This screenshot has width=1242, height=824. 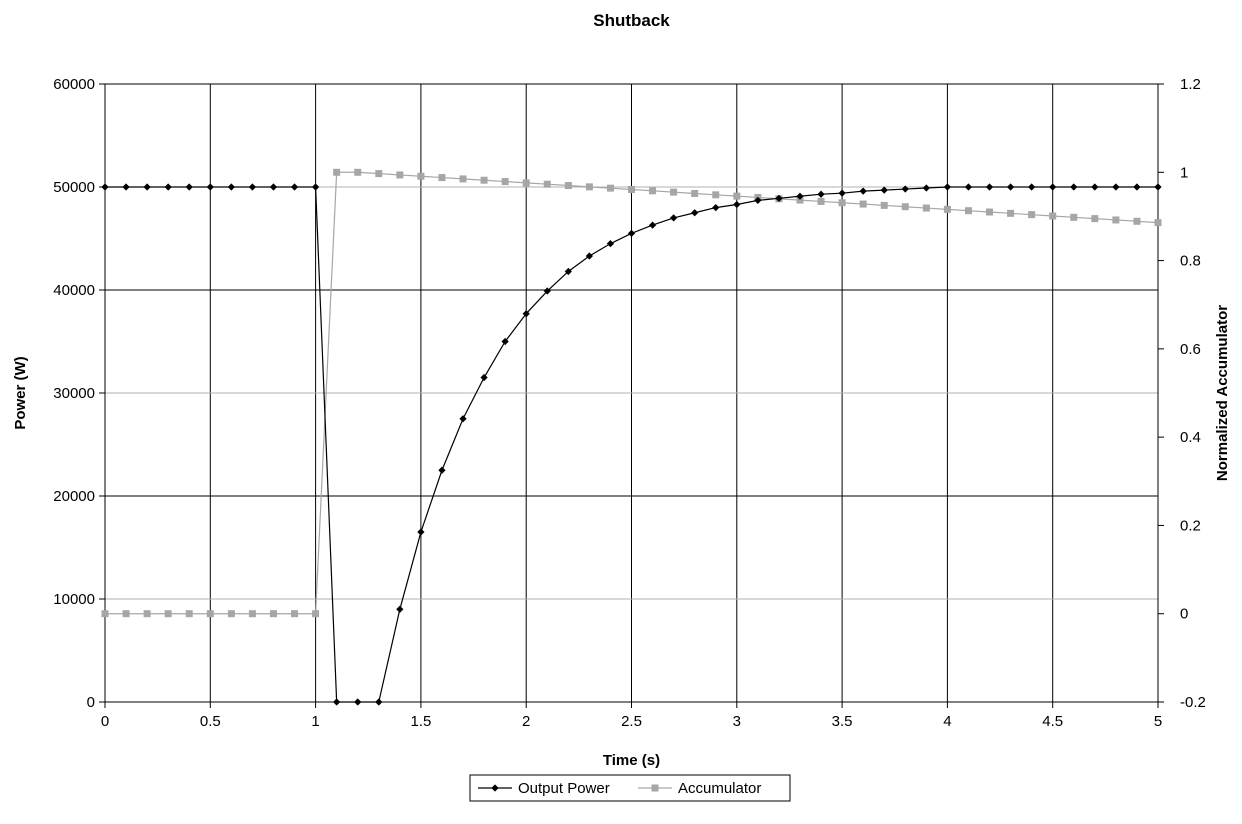 I want to click on x-tick-label: 1.5, so click(x=420, y=721).